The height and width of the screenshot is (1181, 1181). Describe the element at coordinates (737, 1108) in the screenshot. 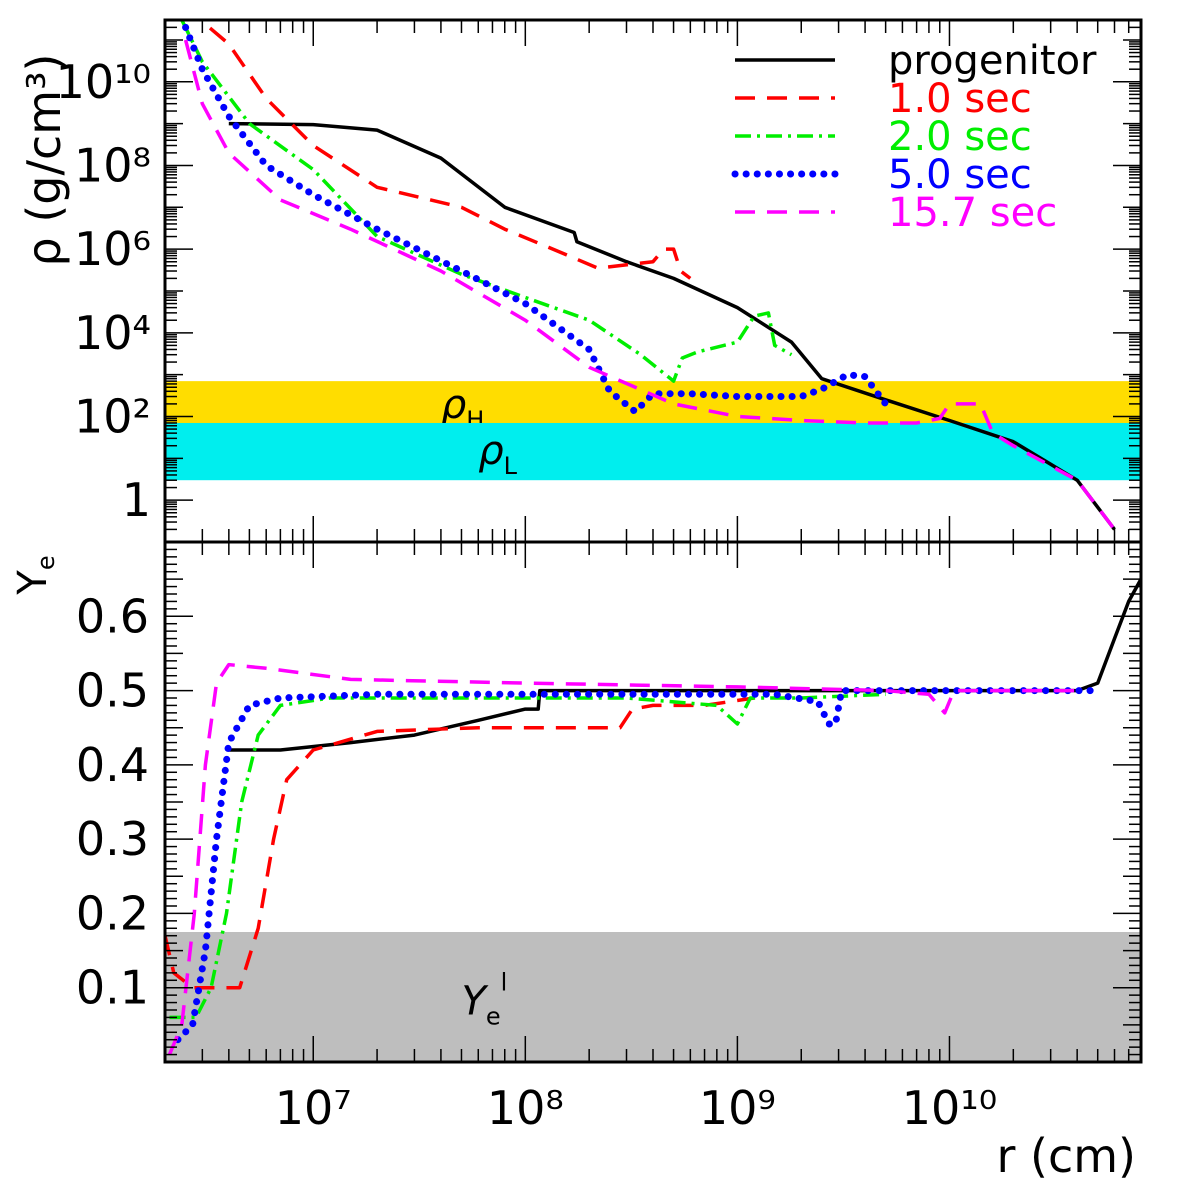

I see `xtick-label: 10⁹` at that location.